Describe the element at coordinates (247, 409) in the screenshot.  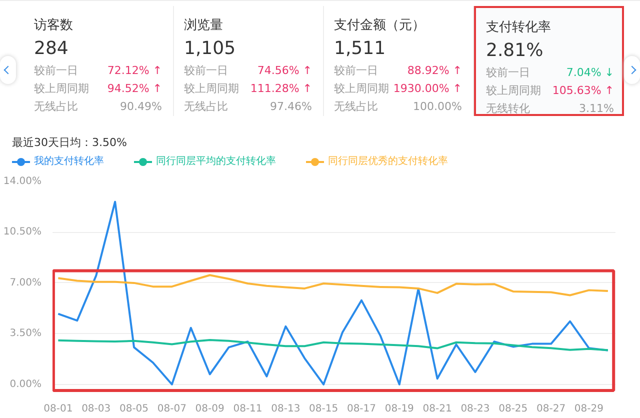
I see `x-tick-label: 08-11` at that location.